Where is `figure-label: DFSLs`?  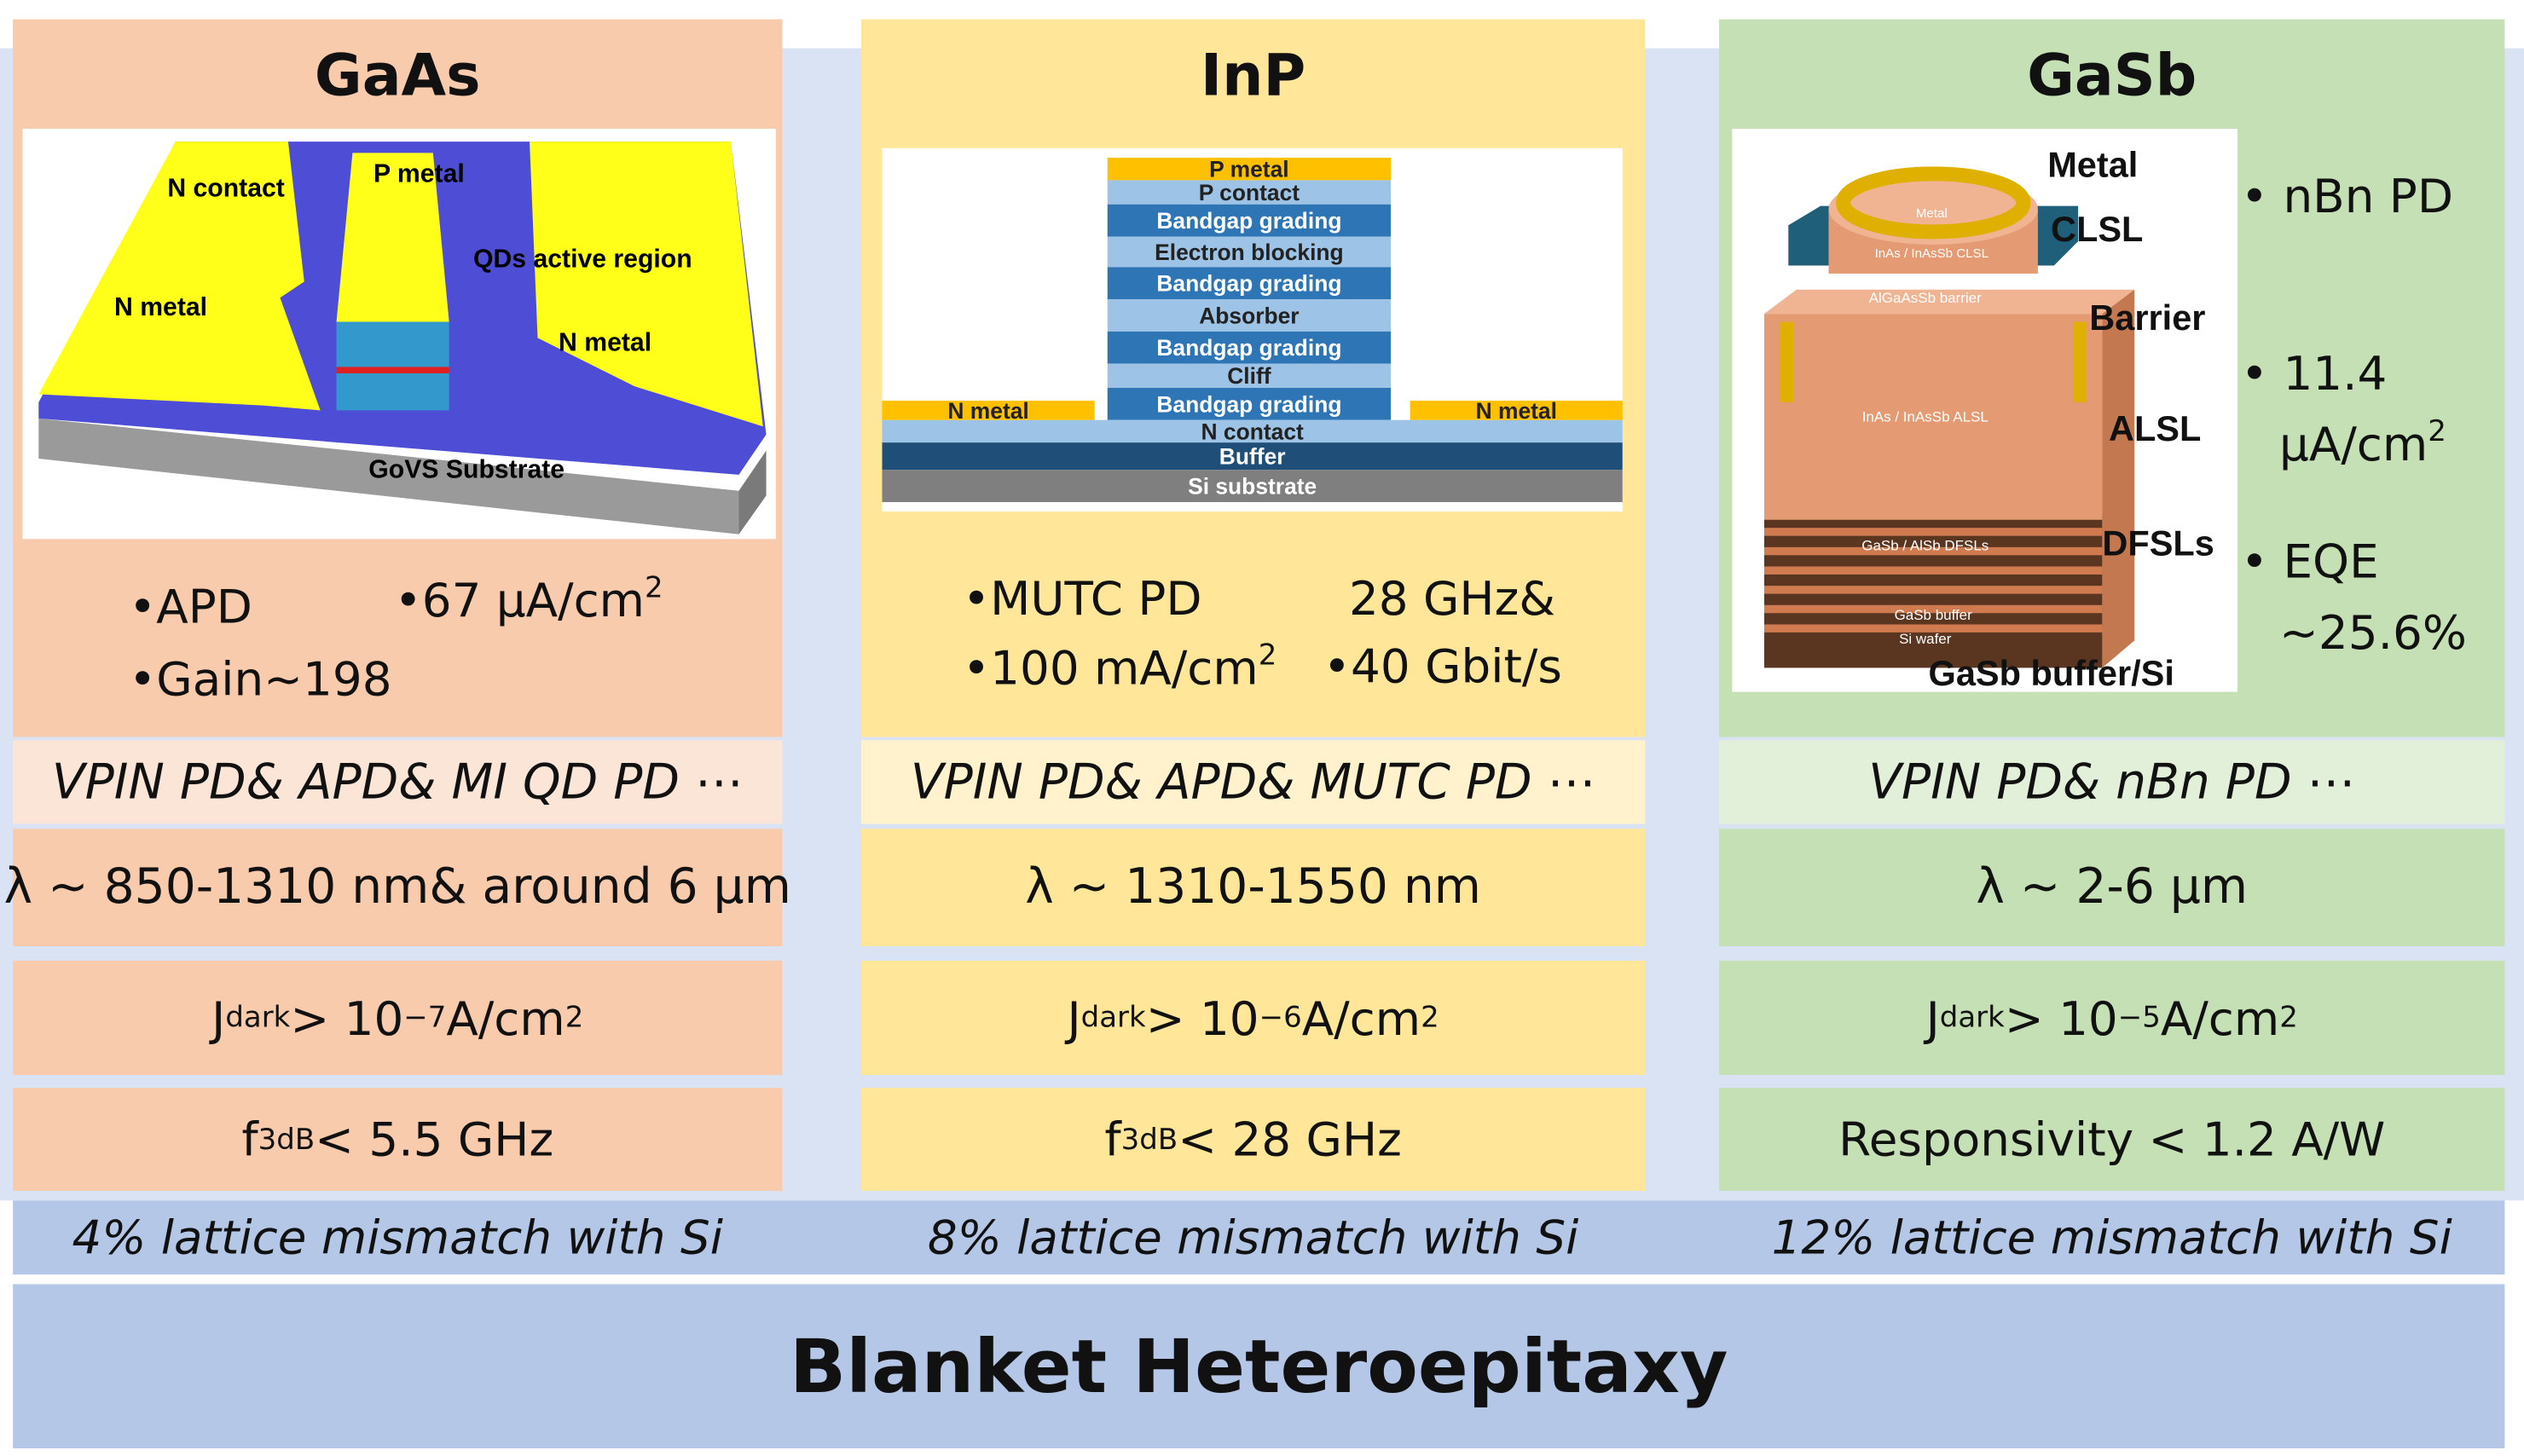 figure-label: DFSLs is located at coordinates (2158, 543).